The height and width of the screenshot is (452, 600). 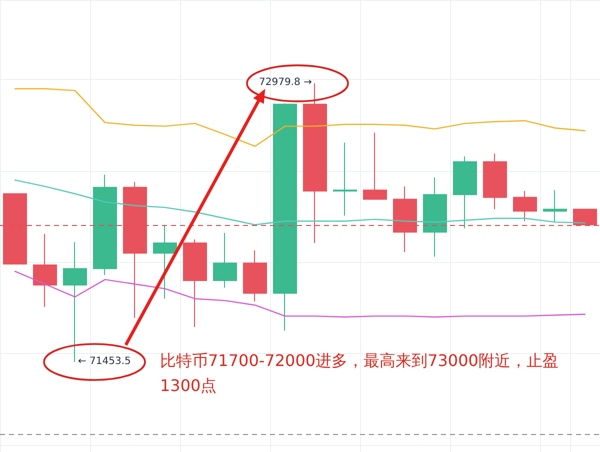 What do you see at coordinates (104, 362) in the screenshot?
I see `annotation: ← 71453.5` at bounding box center [104, 362].